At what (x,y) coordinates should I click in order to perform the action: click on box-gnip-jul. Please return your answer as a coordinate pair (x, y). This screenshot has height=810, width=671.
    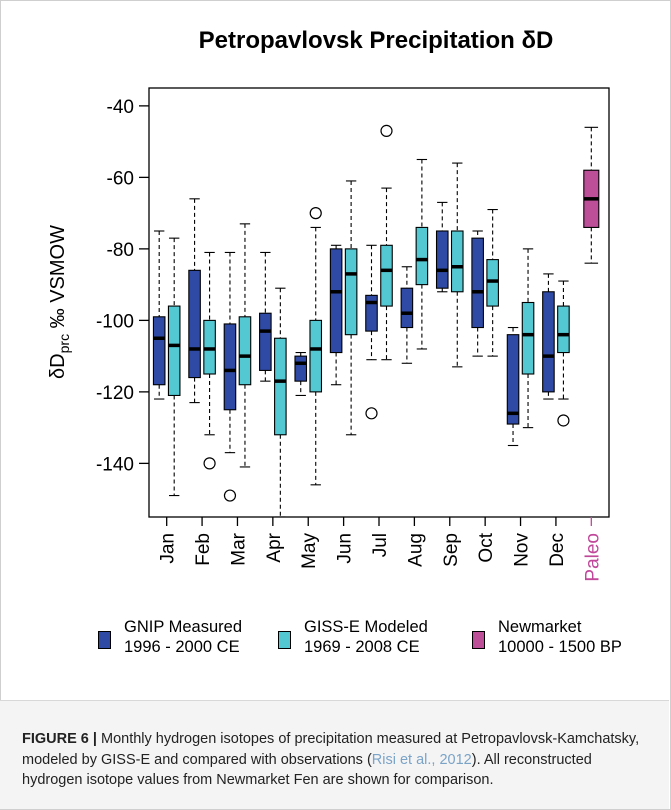
    Looking at the image, I should click on (371, 313).